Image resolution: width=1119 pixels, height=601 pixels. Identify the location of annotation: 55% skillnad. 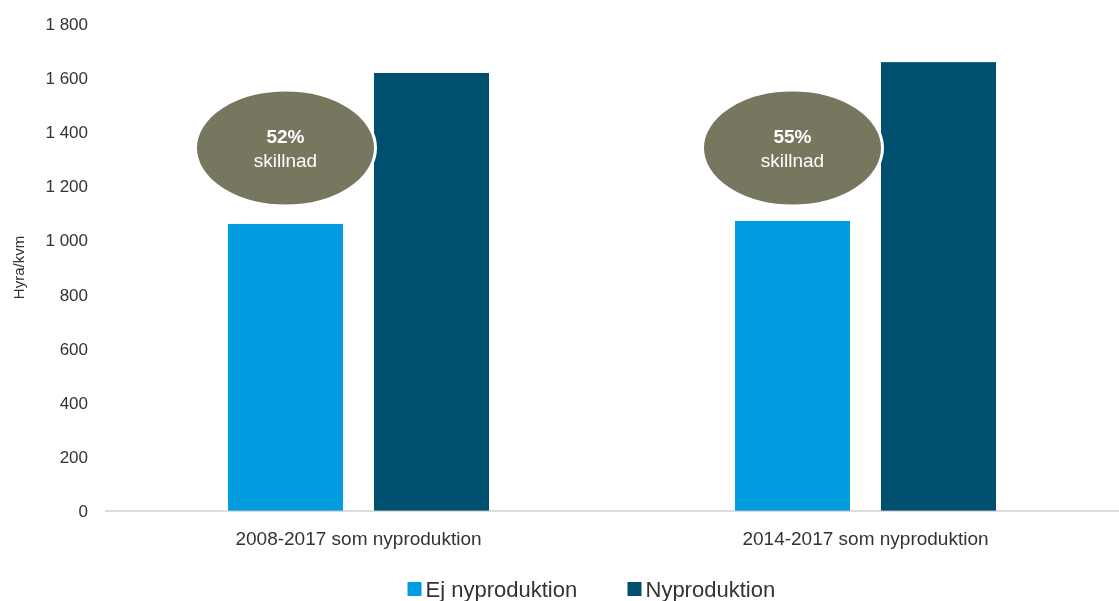
(792, 148).